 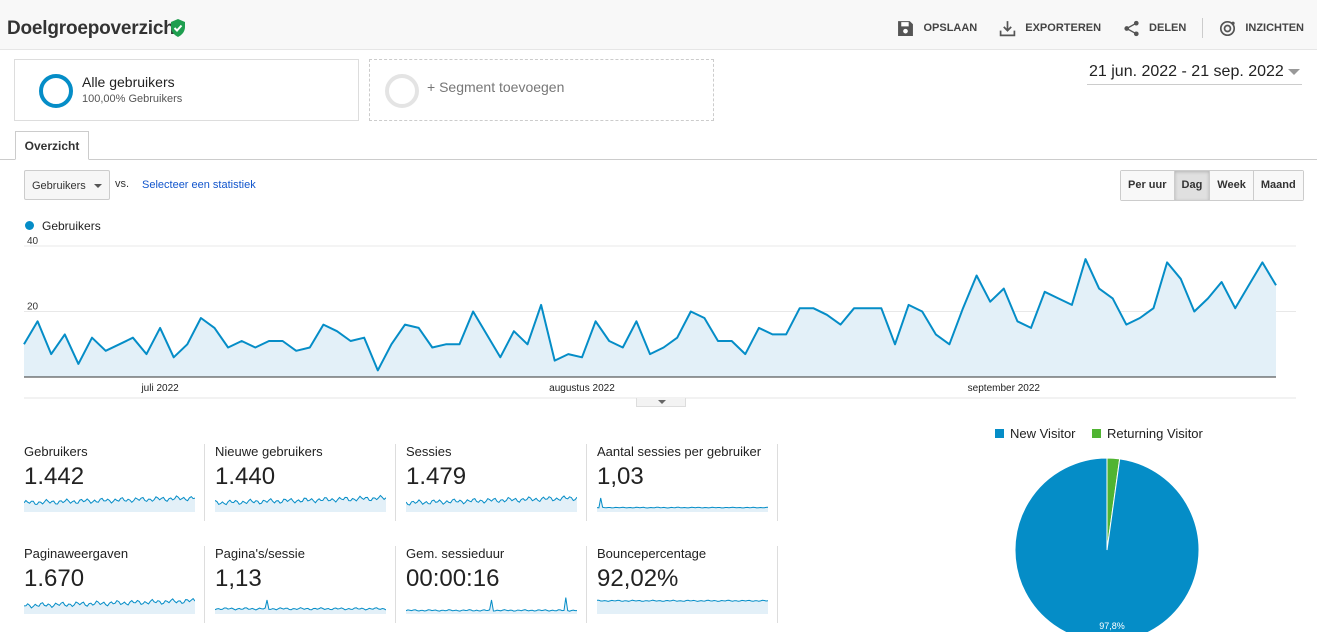 I want to click on pie-slice-label: 97,8%, so click(x=1112, y=626).